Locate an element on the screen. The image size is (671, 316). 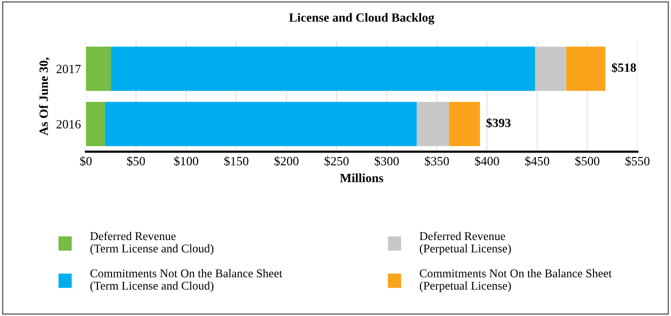
x-tick-label: $550 is located at coordinates (637, 161).